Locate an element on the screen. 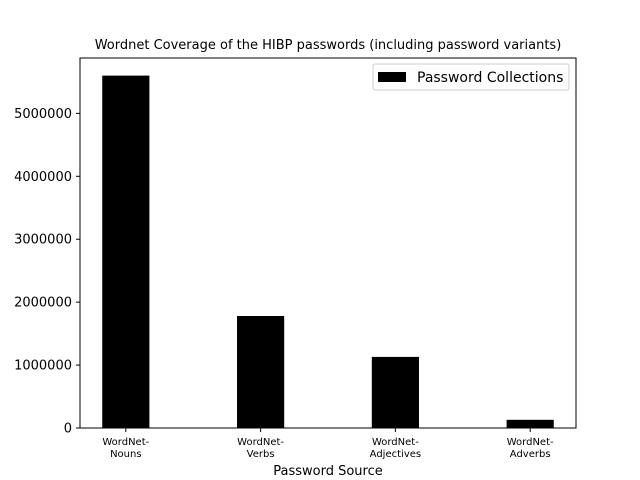 This screenshot has width=640, height=480. y-tick-label: 1000000 is located at coordinates (43, 366).